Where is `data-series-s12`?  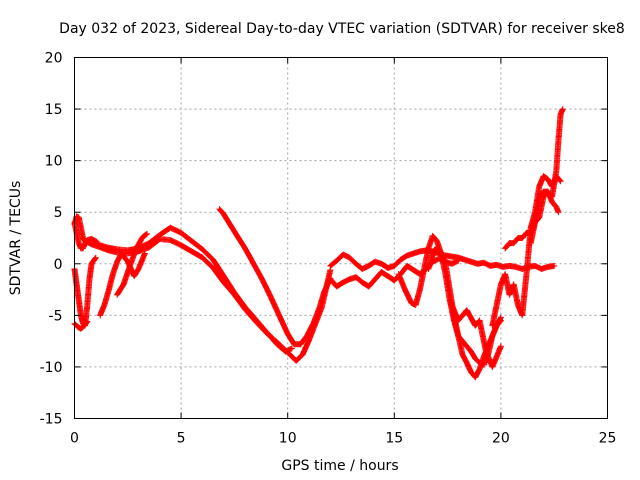
data-series-s12 is located at coordinates (475, 333).